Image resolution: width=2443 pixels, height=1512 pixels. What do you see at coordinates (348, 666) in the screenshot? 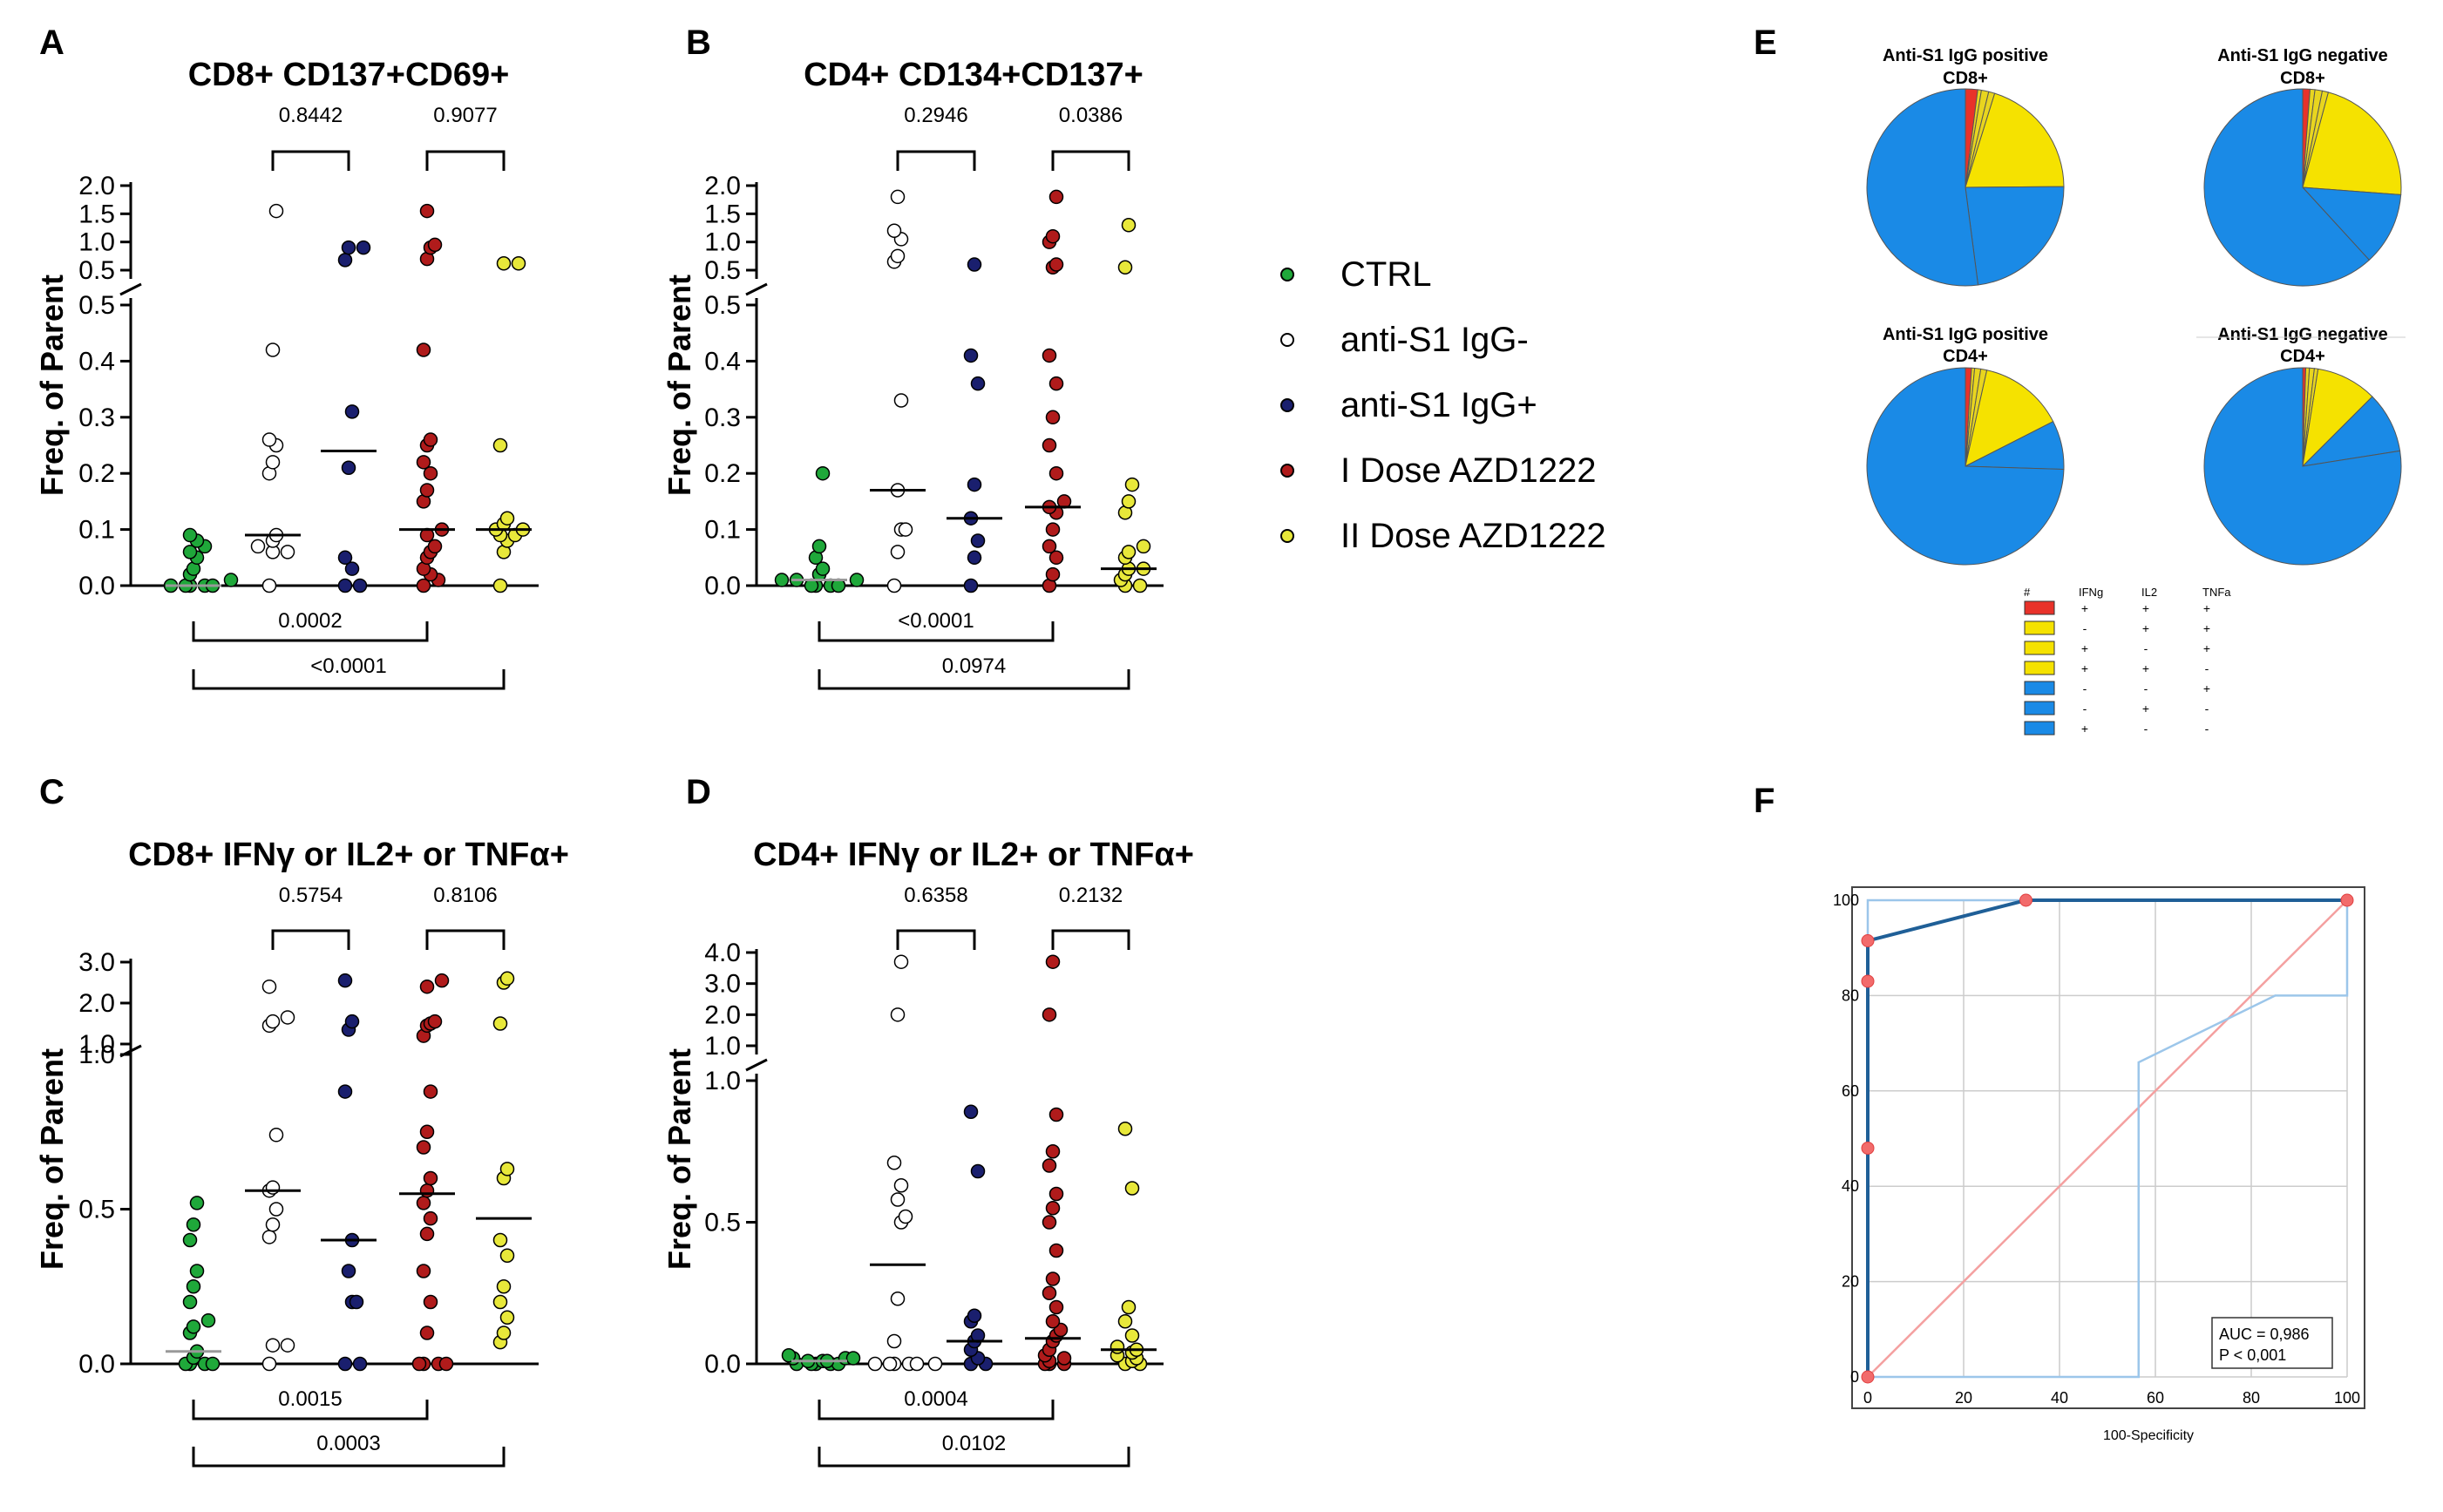
I see `p-value-bottom: <0.0001` at bounding box center [348, 666].